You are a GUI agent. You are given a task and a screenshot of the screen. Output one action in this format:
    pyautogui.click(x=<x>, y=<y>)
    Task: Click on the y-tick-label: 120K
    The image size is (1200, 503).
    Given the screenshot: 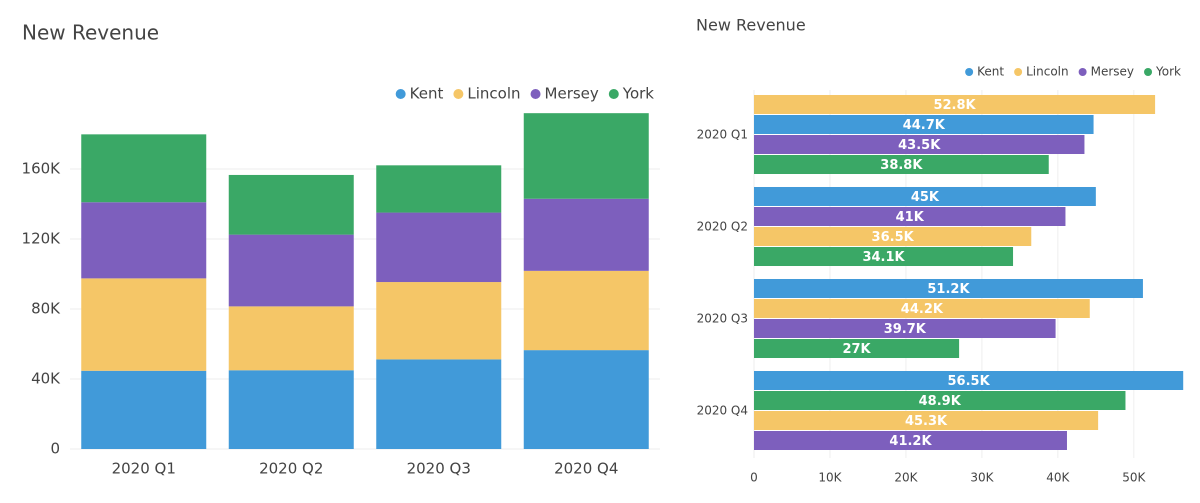 What is the action you would take?
    pyautogui.click(x=42, y=239)
    